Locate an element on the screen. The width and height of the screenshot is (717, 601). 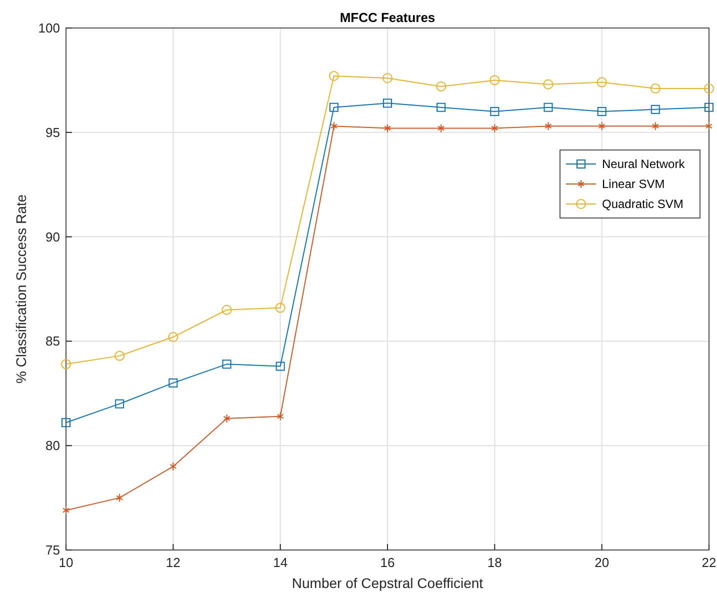
y-tick-label: 80 is located at coordinates (53, 446).